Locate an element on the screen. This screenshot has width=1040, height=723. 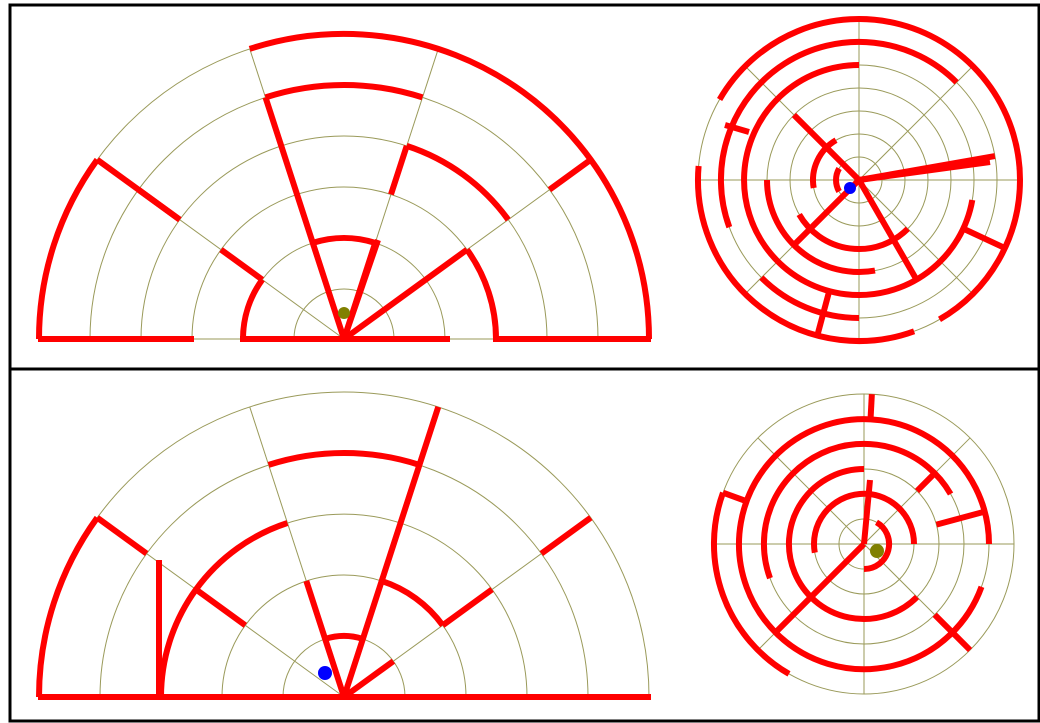
bottom-circle-walls is located at coordinates (851, 535).